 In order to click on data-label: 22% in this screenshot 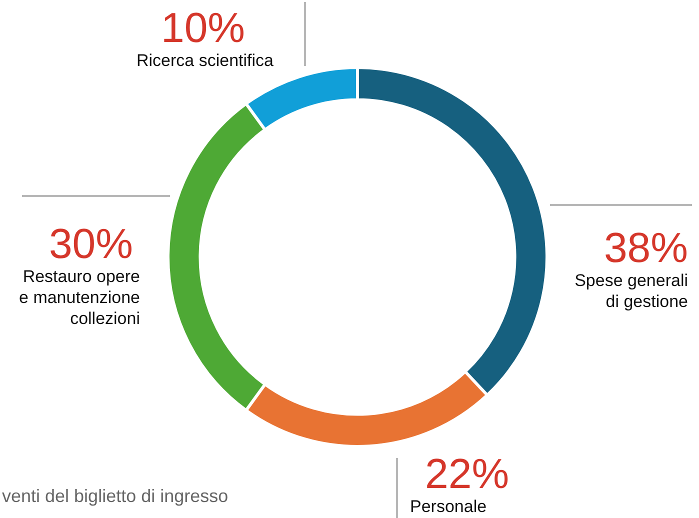, I will do `click(467, 473)`.